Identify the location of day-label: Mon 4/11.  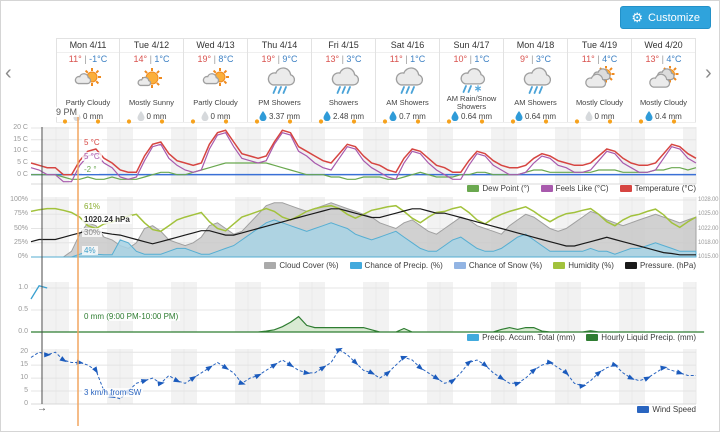
(88, 46).